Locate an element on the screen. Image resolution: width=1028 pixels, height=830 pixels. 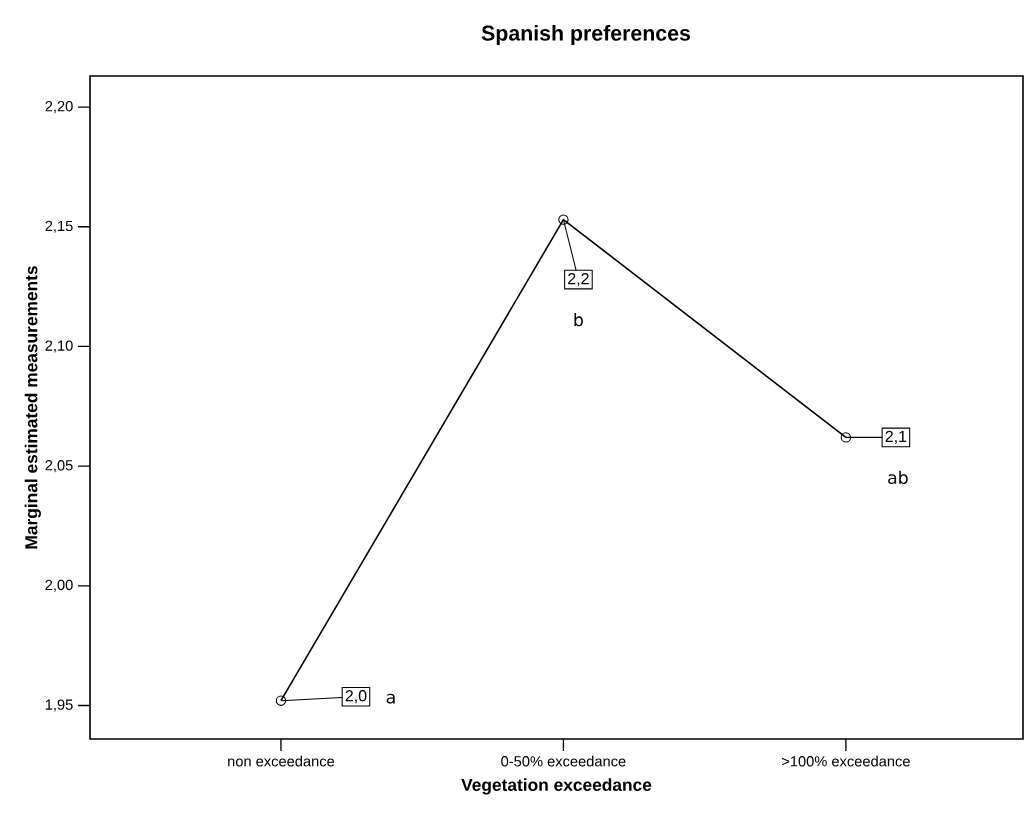
annotation: ab is located at coordinates (898, 477).